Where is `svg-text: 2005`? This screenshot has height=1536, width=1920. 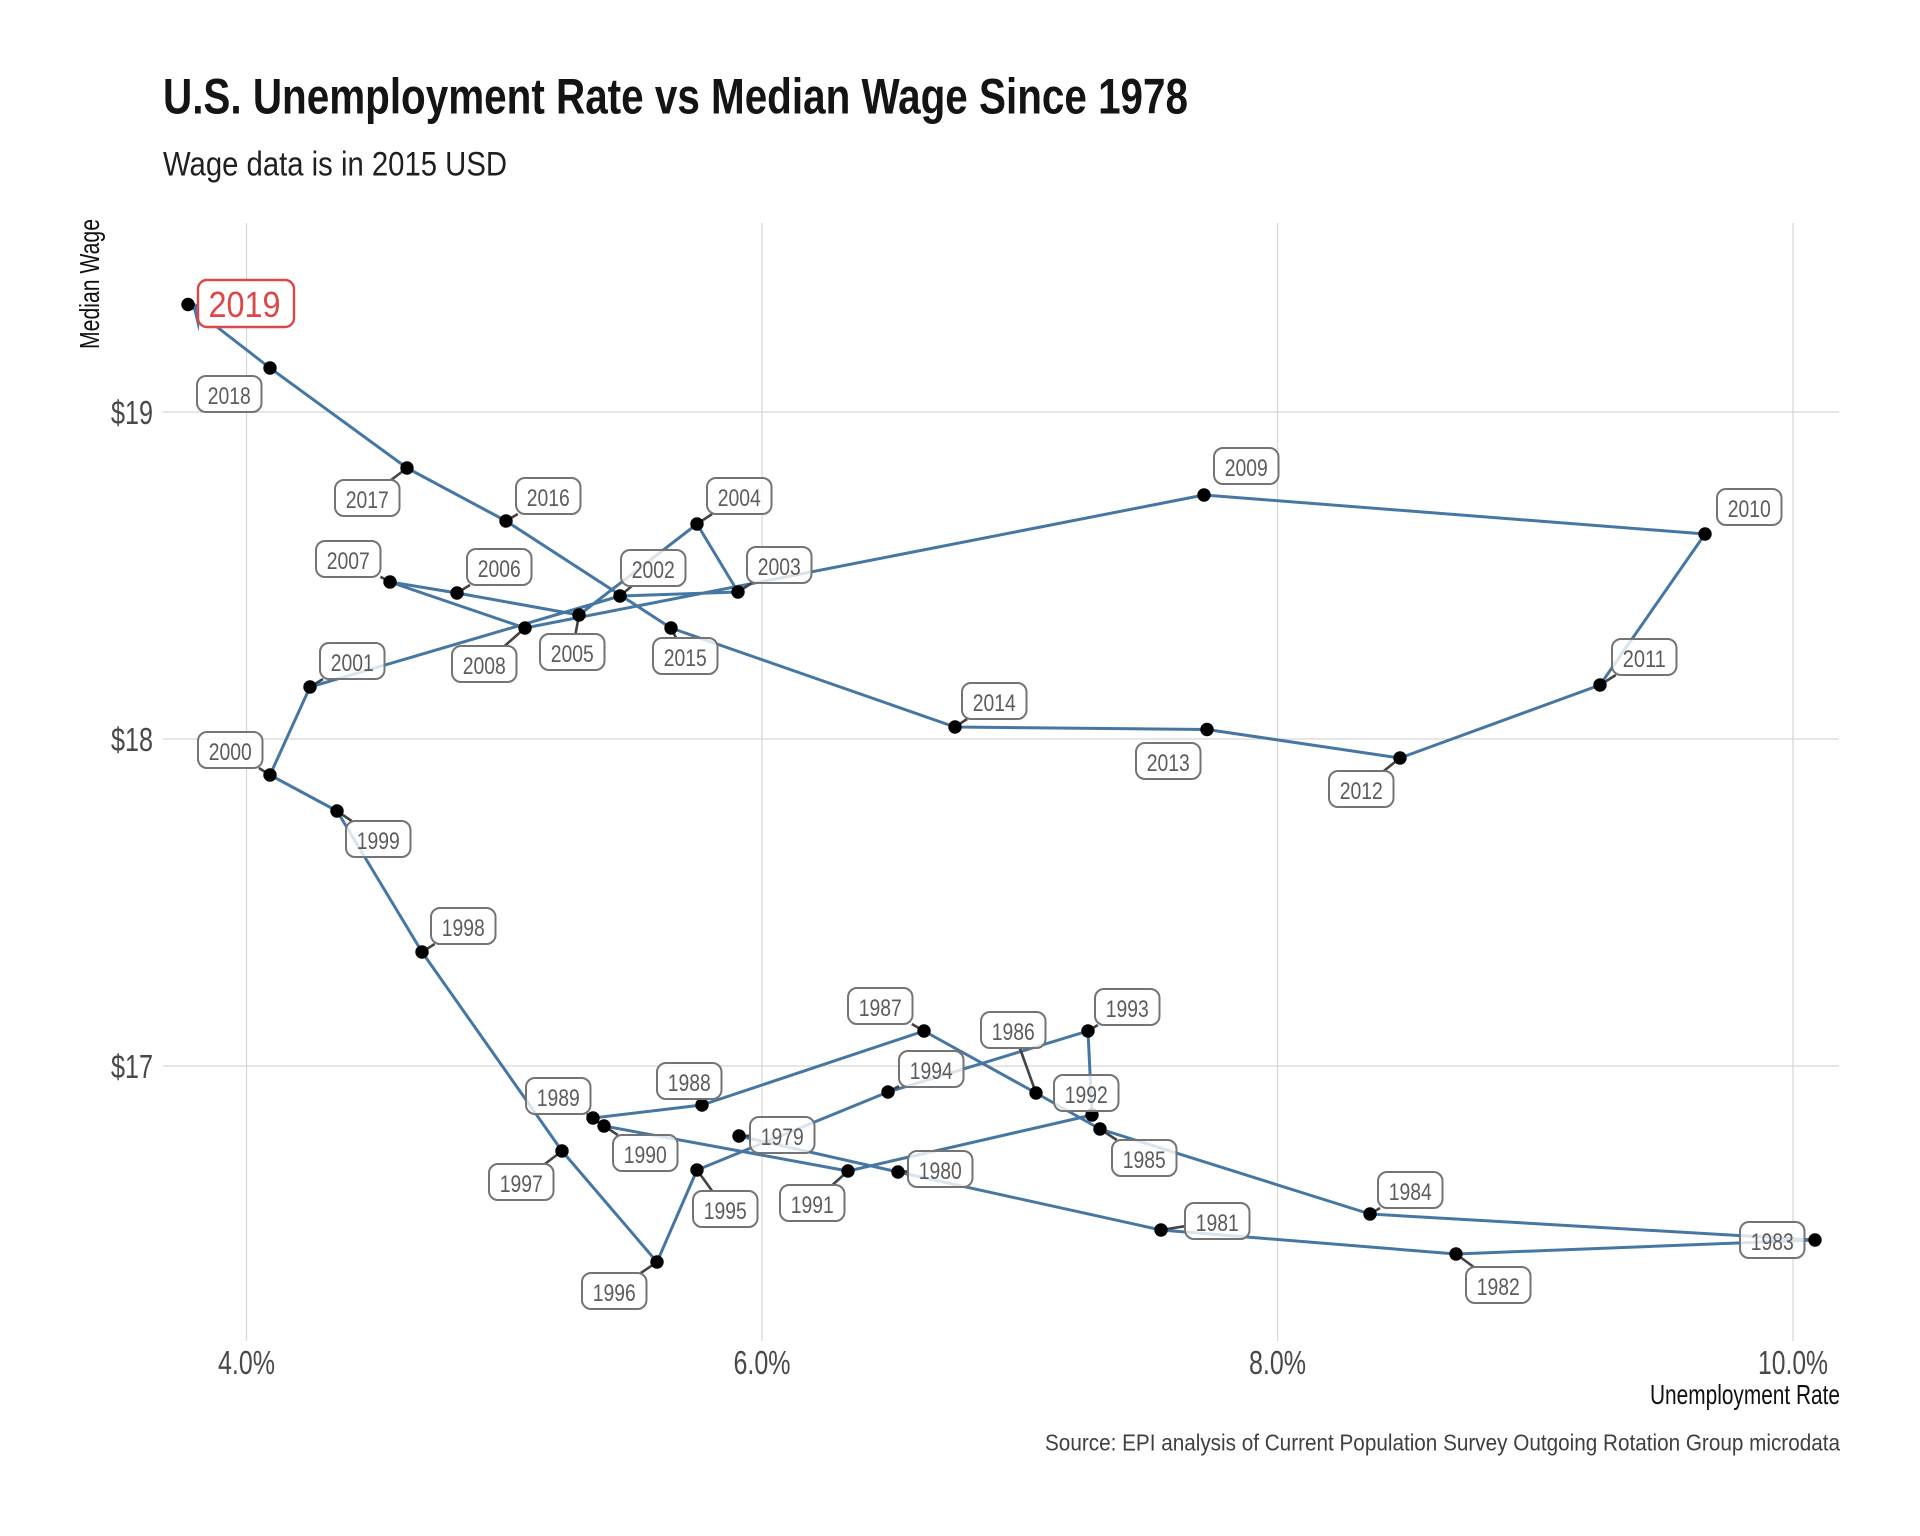 svg-text: 2005 is located at coordinates (572, 654).